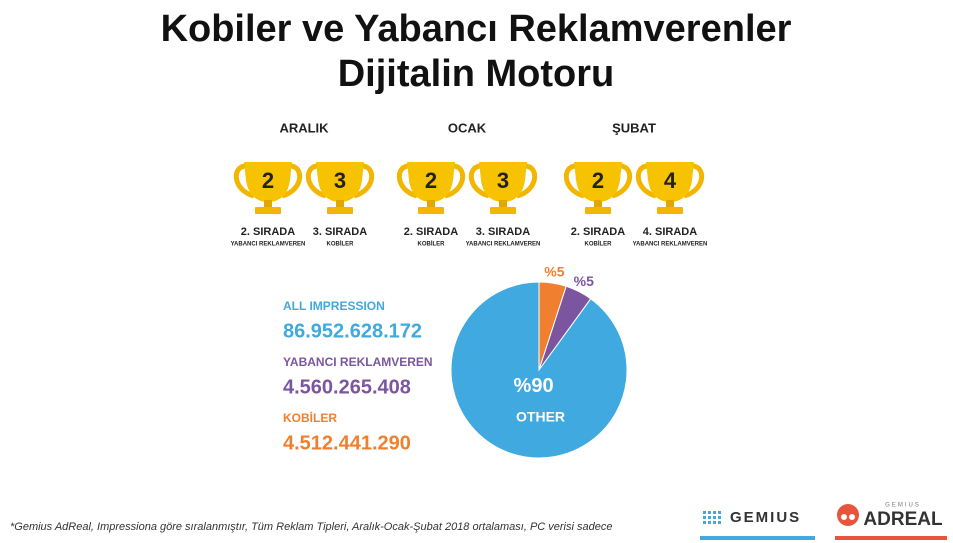 The height and width of the screenshot is (543, 953). I want to click on gemius-logo: GEMIUS, so click(757, 524).